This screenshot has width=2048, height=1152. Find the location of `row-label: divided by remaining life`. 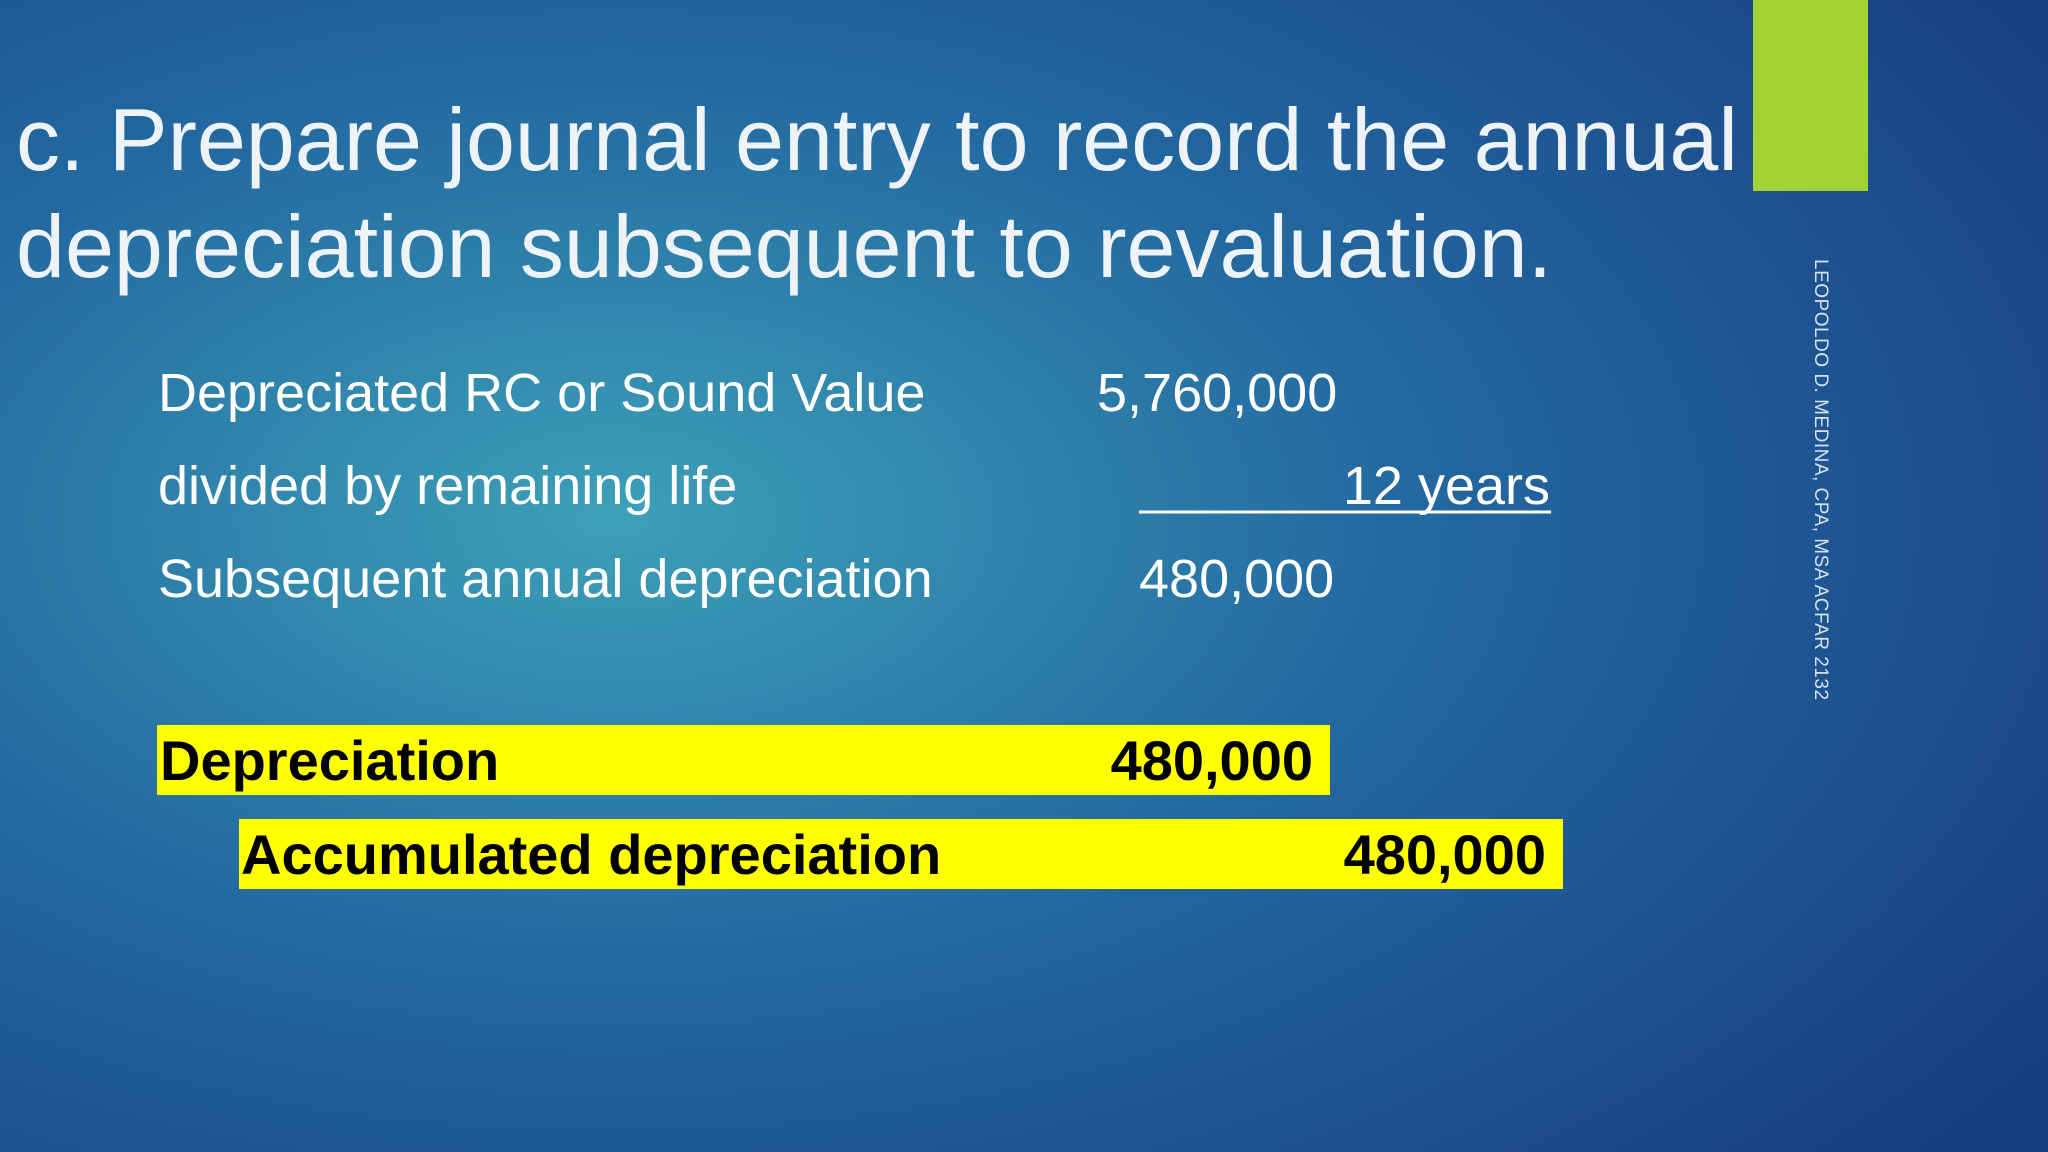

row-label: divided by remaining life is located at coordinates (447, 486).